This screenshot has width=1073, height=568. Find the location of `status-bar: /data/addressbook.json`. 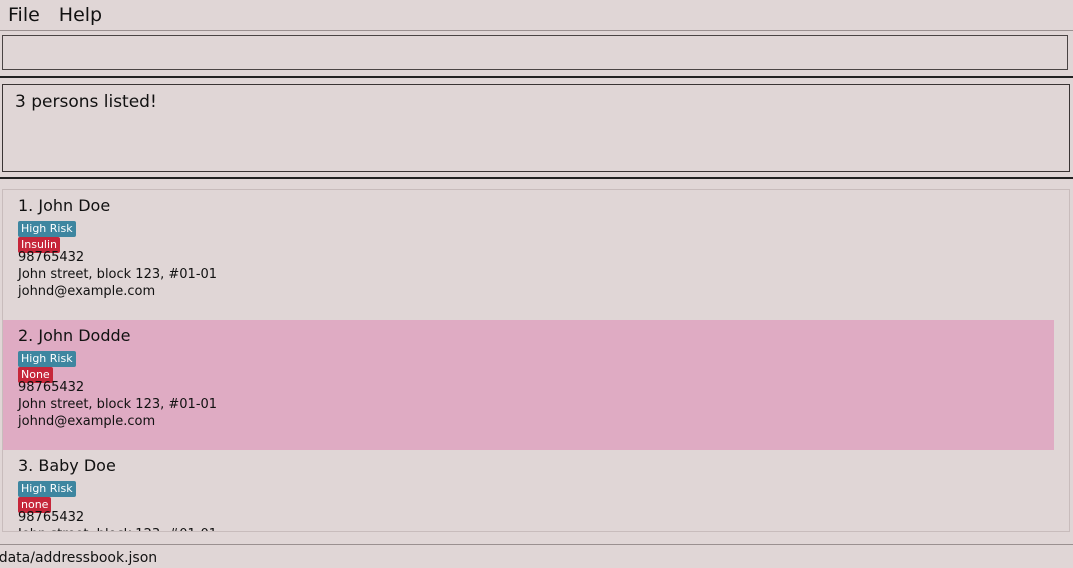

status-bar: /data/addressbook.json is located at coordinates (536, 556).